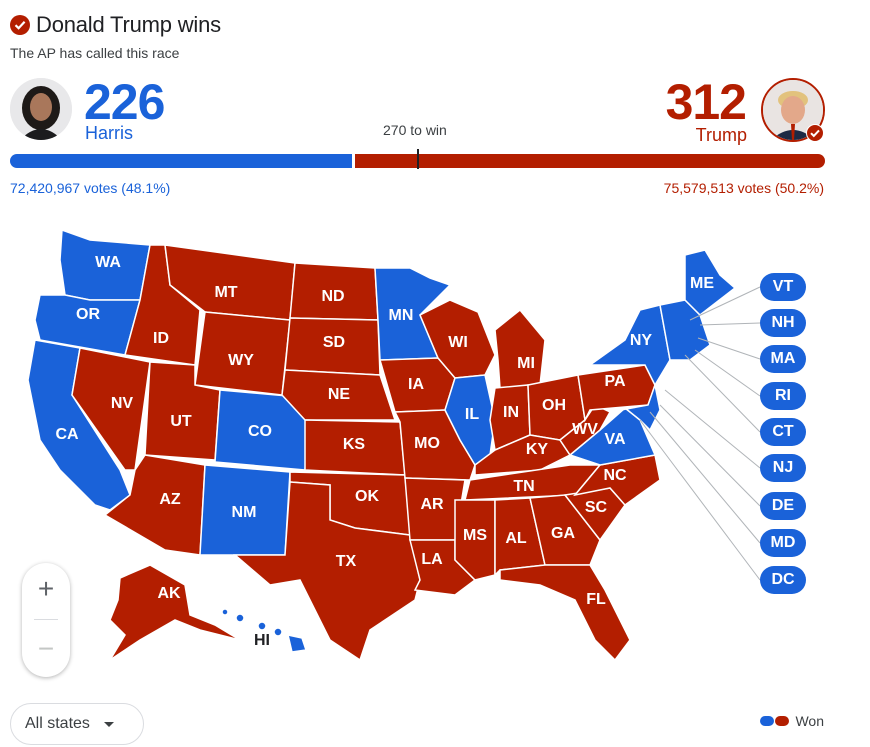 The width and height of the screenshot is (870, 747). Describe the element at coordinates (809, 721) in the screenshot. I see `legend-label: Won` at that location.